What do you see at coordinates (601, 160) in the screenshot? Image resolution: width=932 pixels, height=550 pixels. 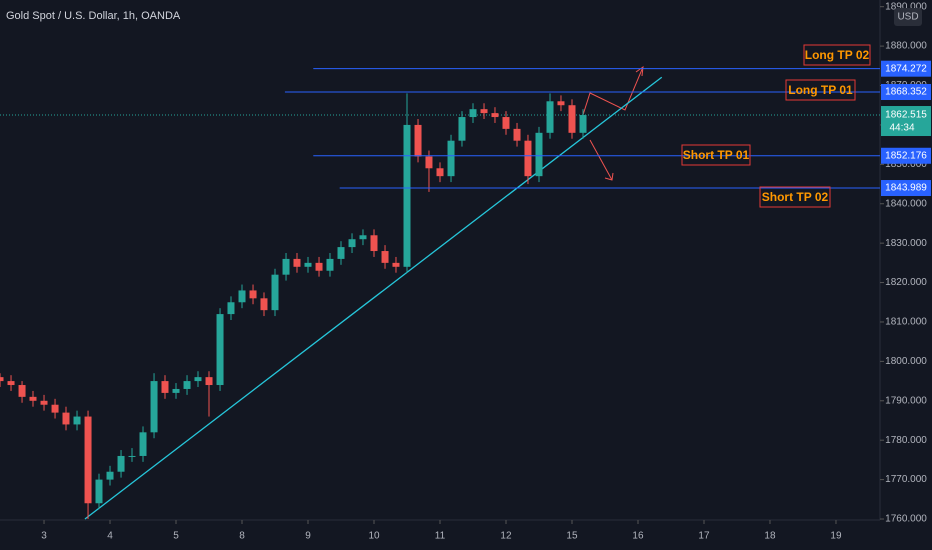 I see `short-arrow` at bounding box center [601, 160].